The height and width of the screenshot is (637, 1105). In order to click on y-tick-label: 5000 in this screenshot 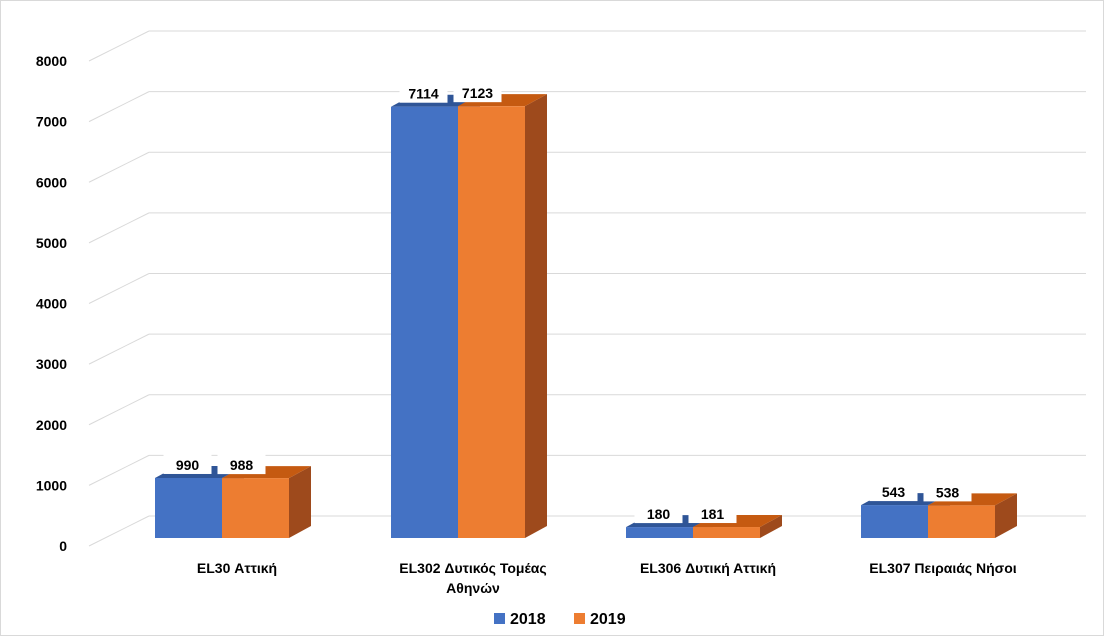, I will do `click(51, 243)`.